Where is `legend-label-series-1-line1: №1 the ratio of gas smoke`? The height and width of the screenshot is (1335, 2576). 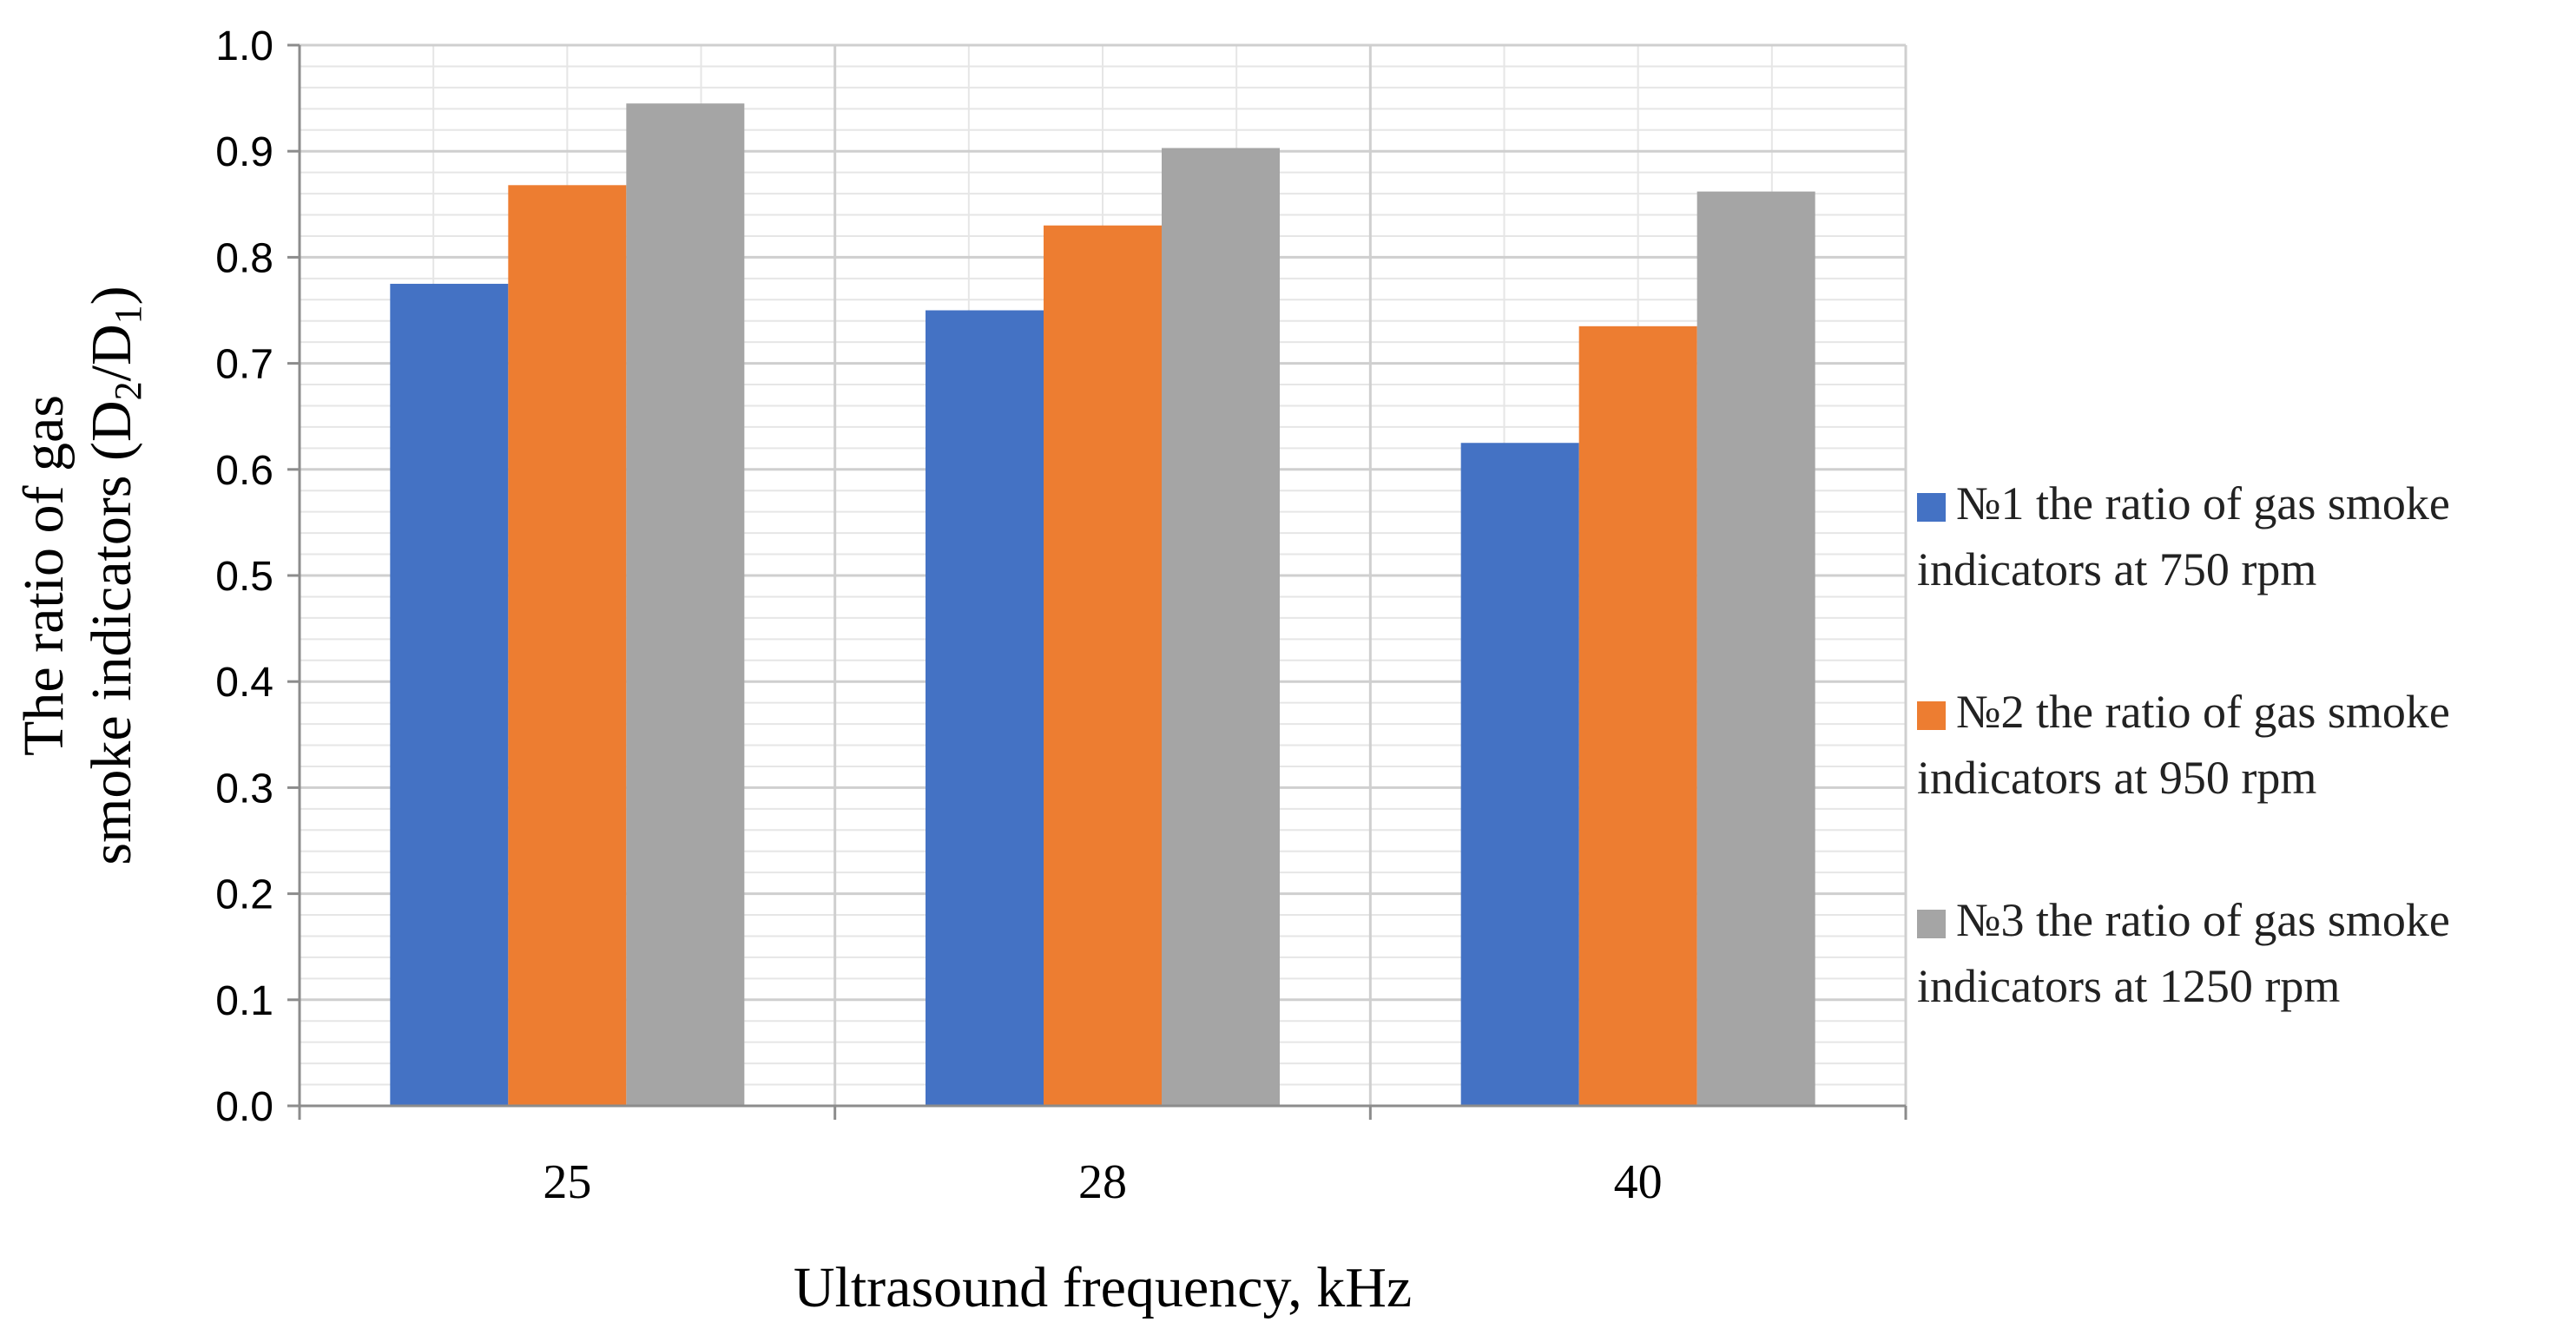
legend-label-series-1-line1: №1 the ratio of gas smoke is located at coordinates (2203, 503).